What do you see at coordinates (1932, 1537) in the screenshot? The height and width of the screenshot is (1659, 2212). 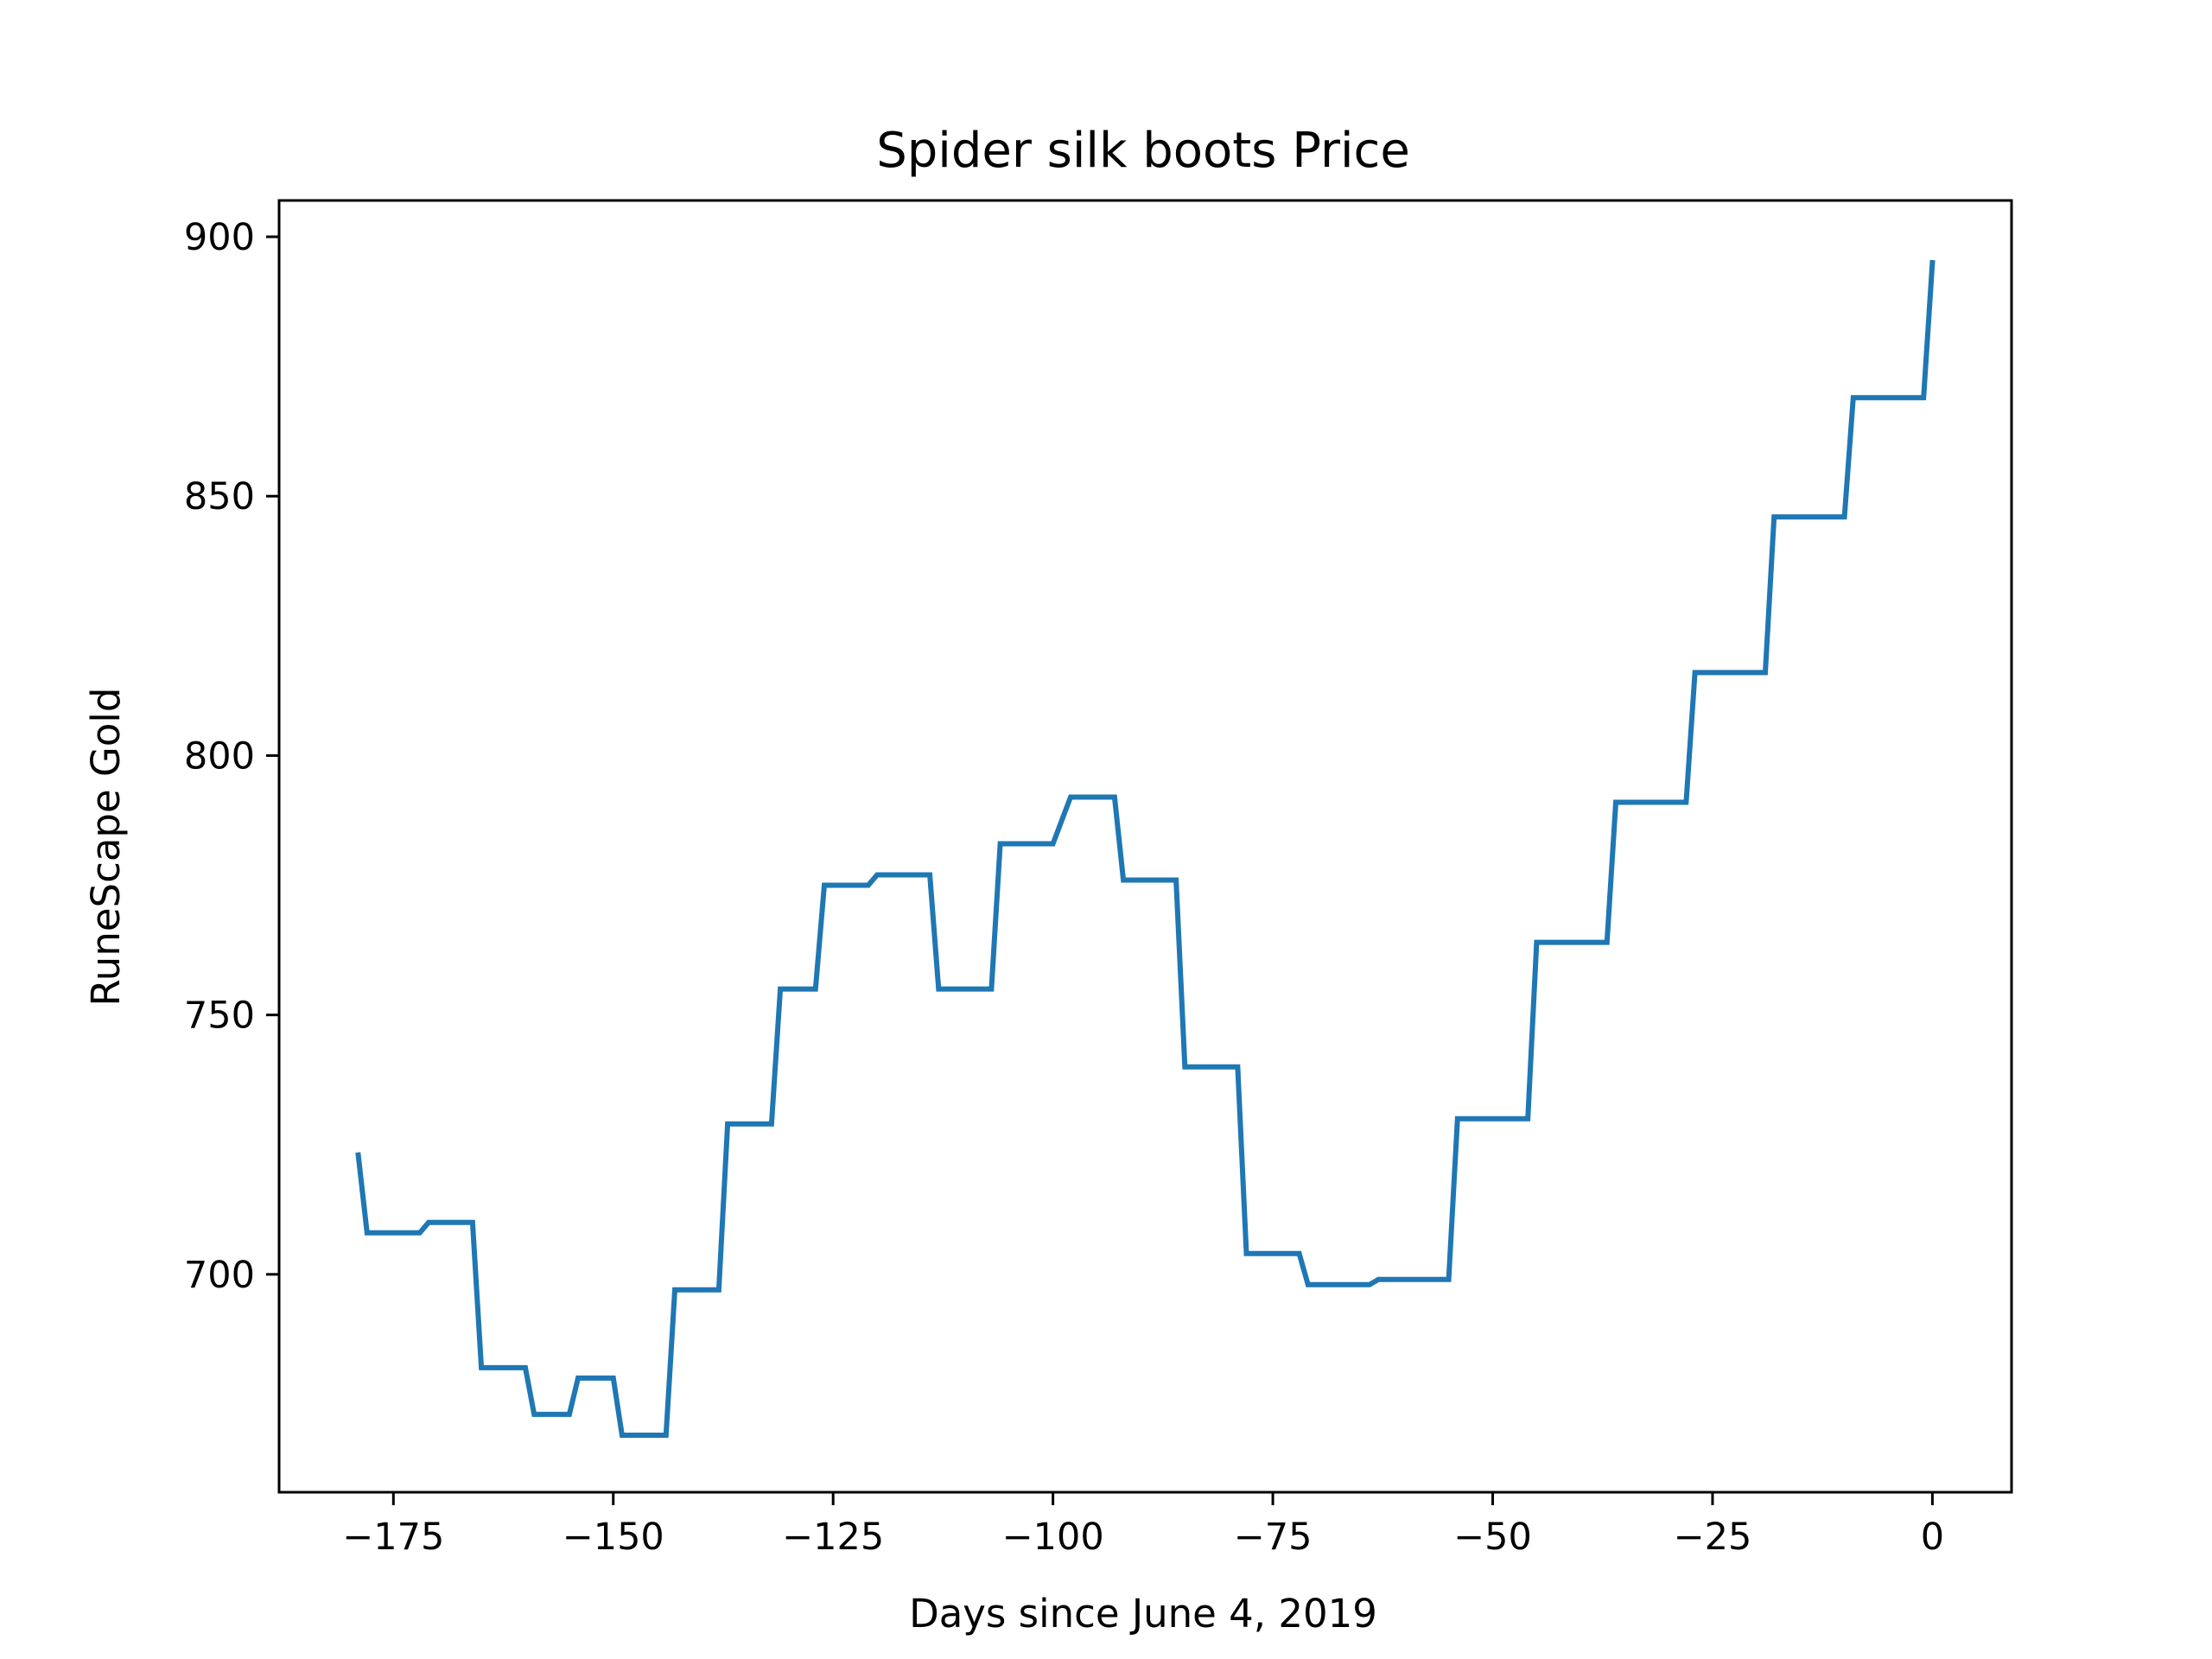 I see `x-tick-label: 0` at bounding box center [1932, 1537].